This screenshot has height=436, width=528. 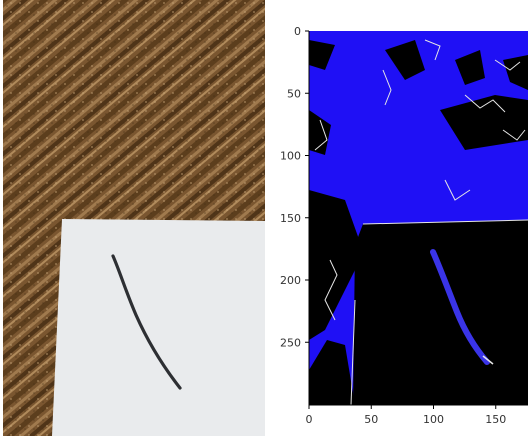 What do you see at coordinates (294, 187) in the screenshot?
I see `y-axis: 0 50 100 150 200 250` at bounding box center [294, 187].